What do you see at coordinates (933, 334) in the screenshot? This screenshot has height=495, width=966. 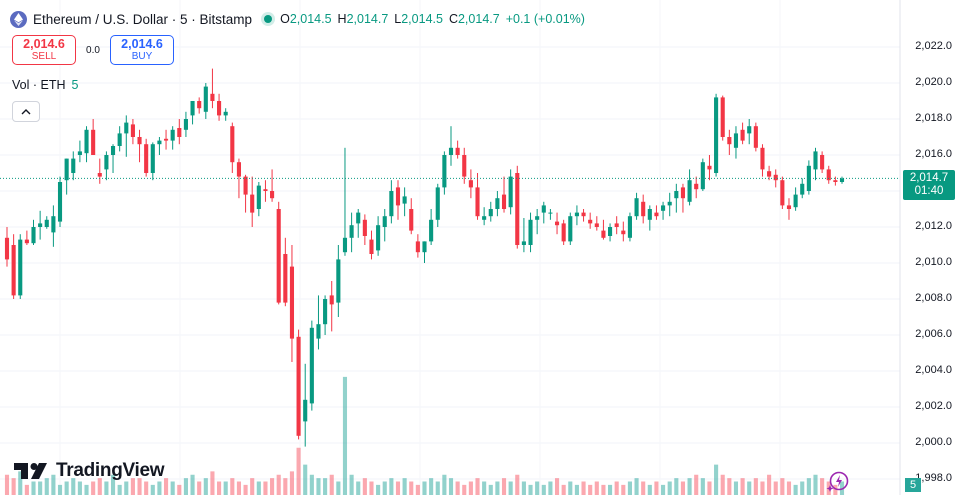 I see `price-axis-label: 2,006.0` at bounding box center [933, 334].